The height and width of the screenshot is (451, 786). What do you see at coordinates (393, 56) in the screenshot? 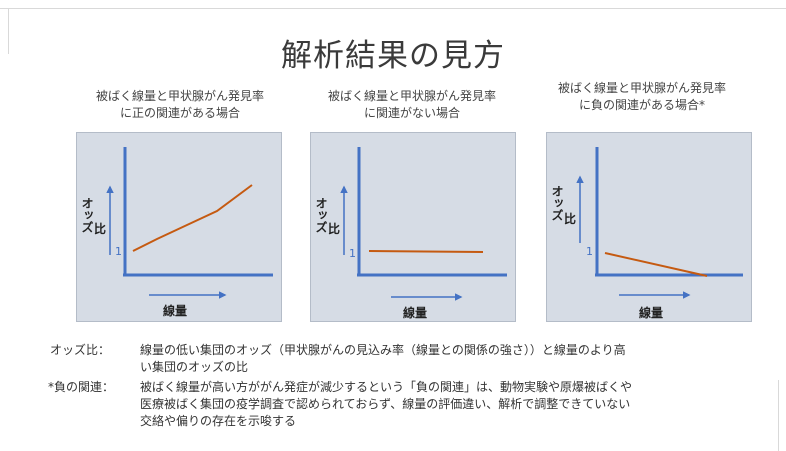
I see `slide-title: 解析結果の見方` at bounding box center [393, 56].